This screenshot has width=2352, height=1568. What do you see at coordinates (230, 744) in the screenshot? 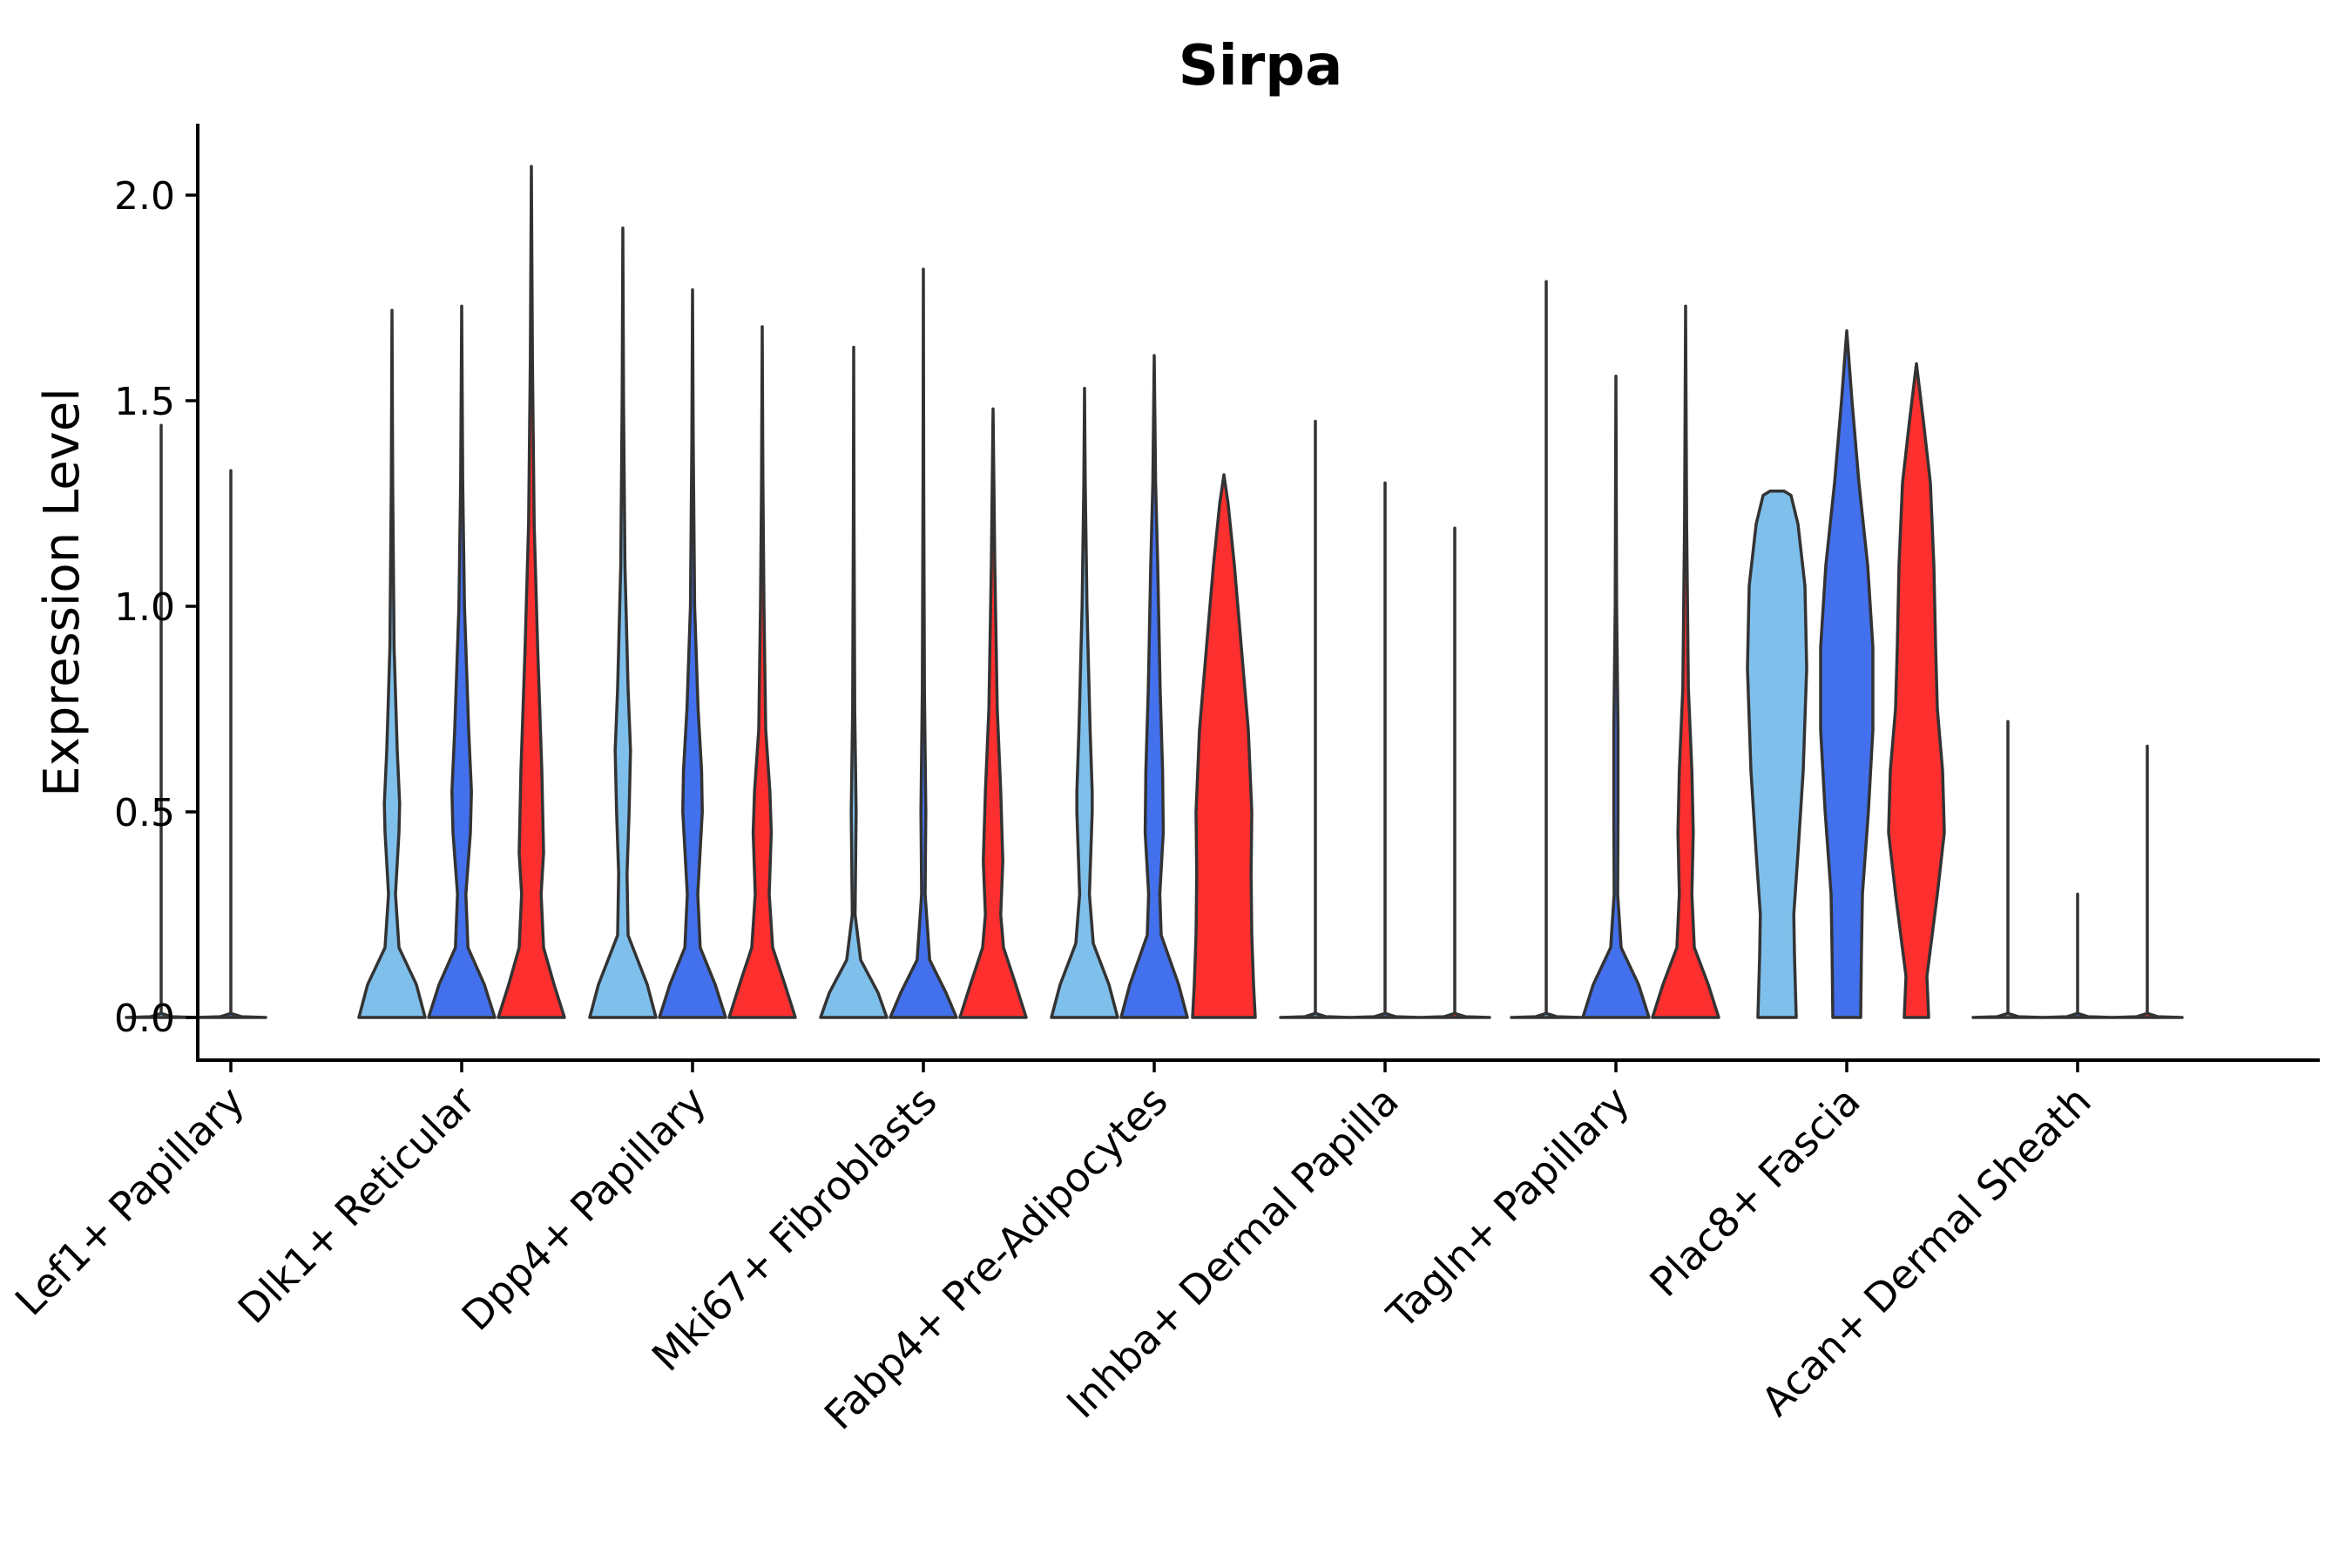
I see `violin-2-lef1-papillary` at bounding box center [230, 744].